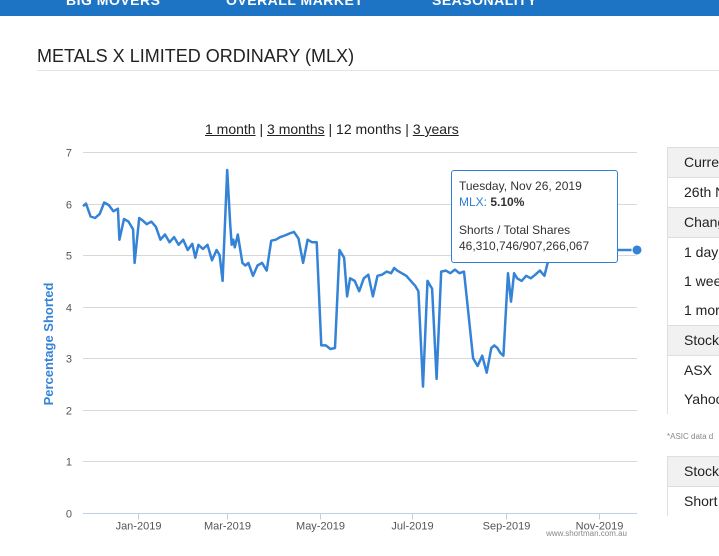 The image size is (719, 556). Describe the element at coordinates (412, 527) in the screenshot. I see `x-tick-label: Jul-2019` at that location.